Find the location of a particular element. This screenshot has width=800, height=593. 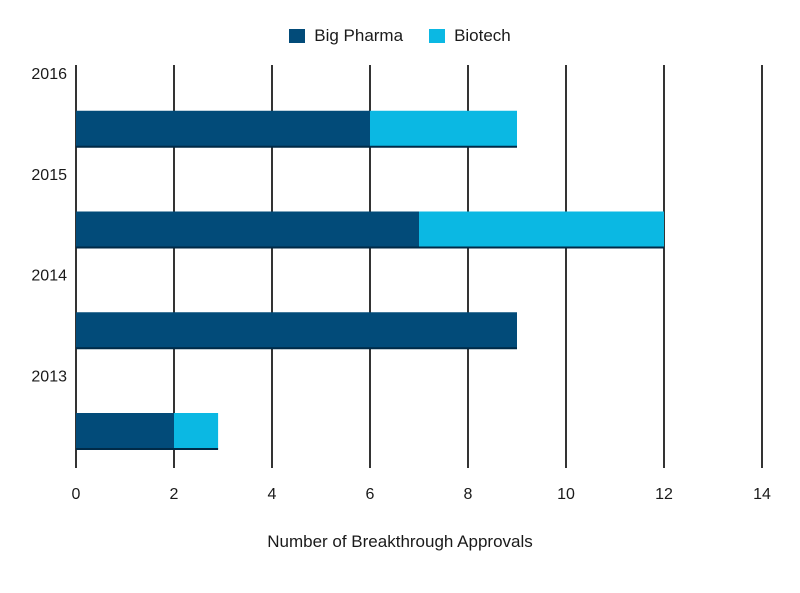

legend-label-biotech: Biotech is located at coordinates (482, 35).